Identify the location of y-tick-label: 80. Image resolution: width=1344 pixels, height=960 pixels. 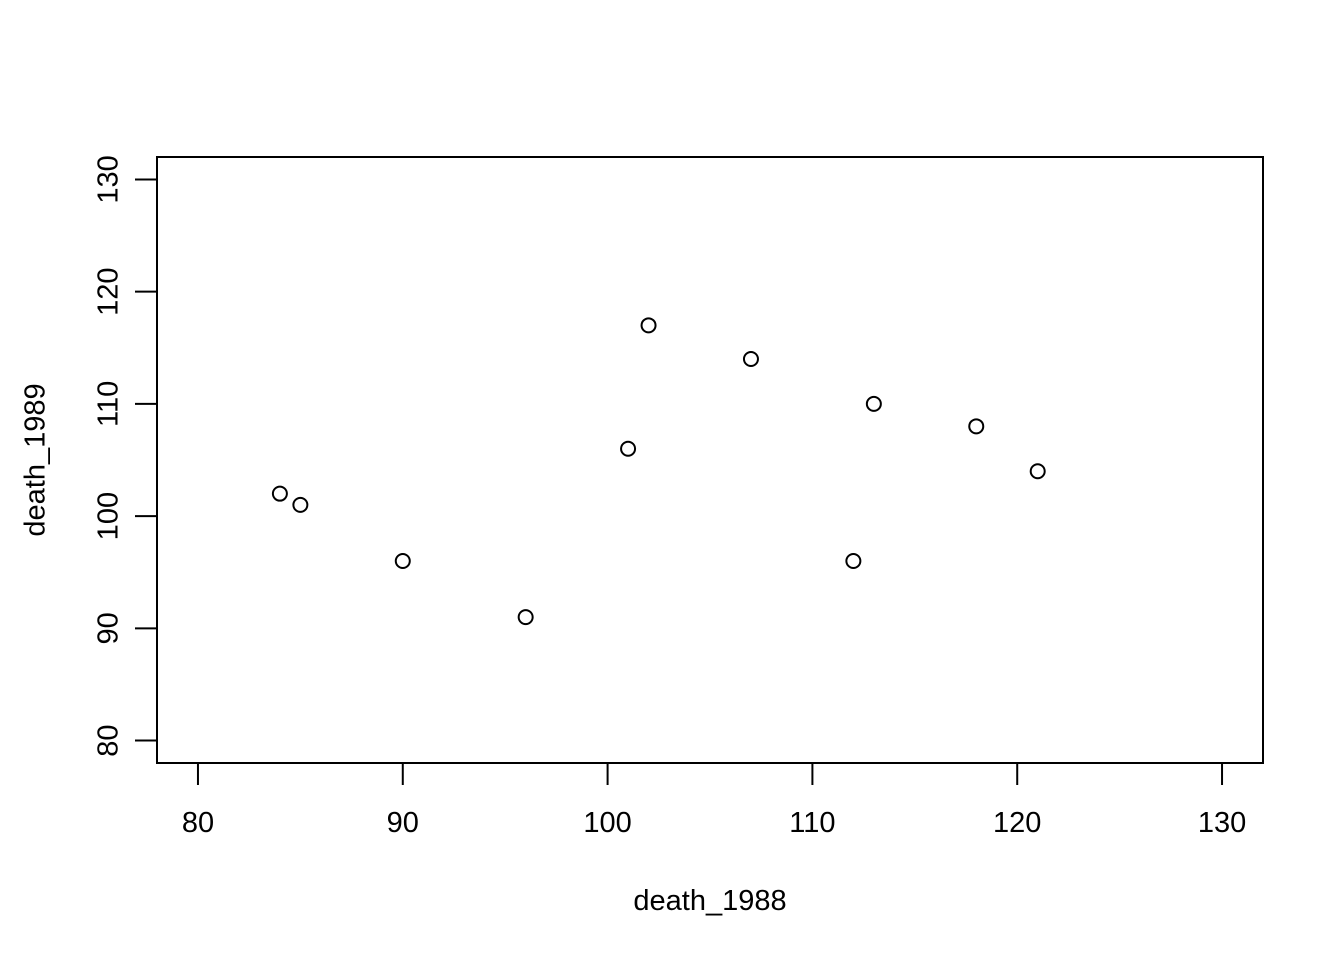
(109, 740).